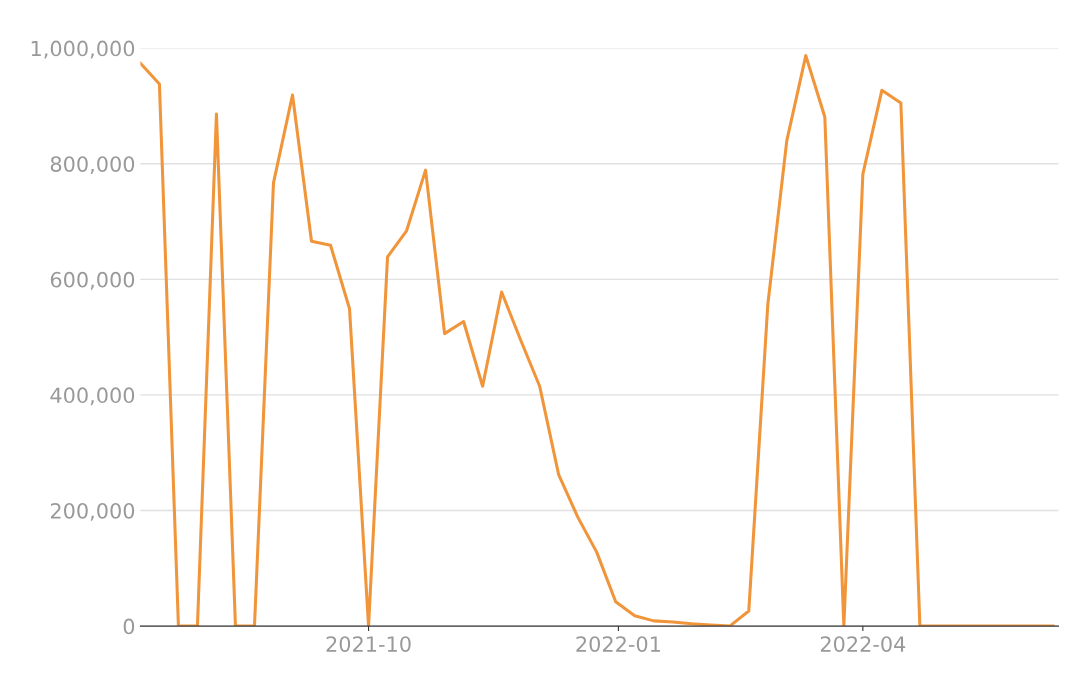 This screenshot has width=1080, height=688. Describe the element at coordinates (92, 165) in the screenshot. I see `y-tick-label: 800,000` at that location.